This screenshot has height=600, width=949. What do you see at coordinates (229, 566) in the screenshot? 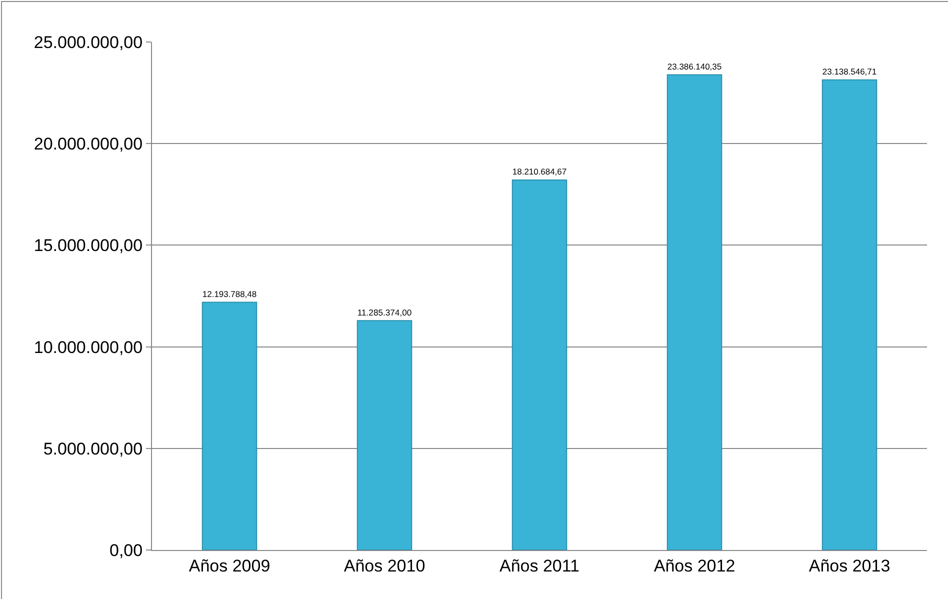
I see `x-tick-label: Años 2009` at bounding box center [229, 566].